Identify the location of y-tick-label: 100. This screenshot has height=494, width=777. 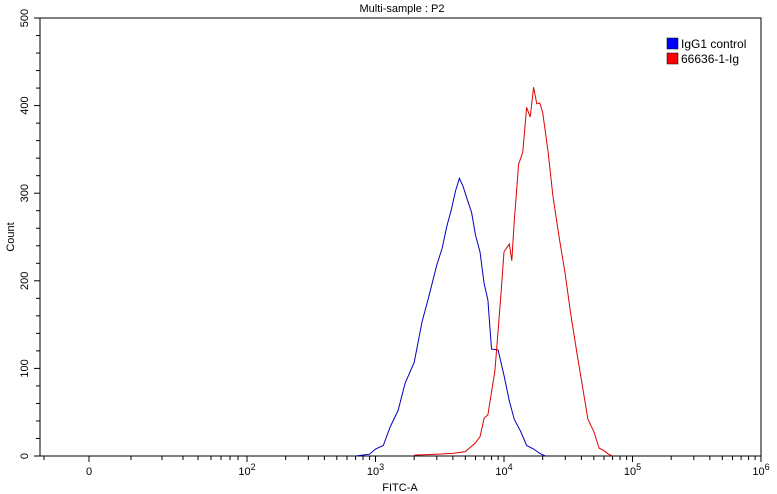
(25, 368).